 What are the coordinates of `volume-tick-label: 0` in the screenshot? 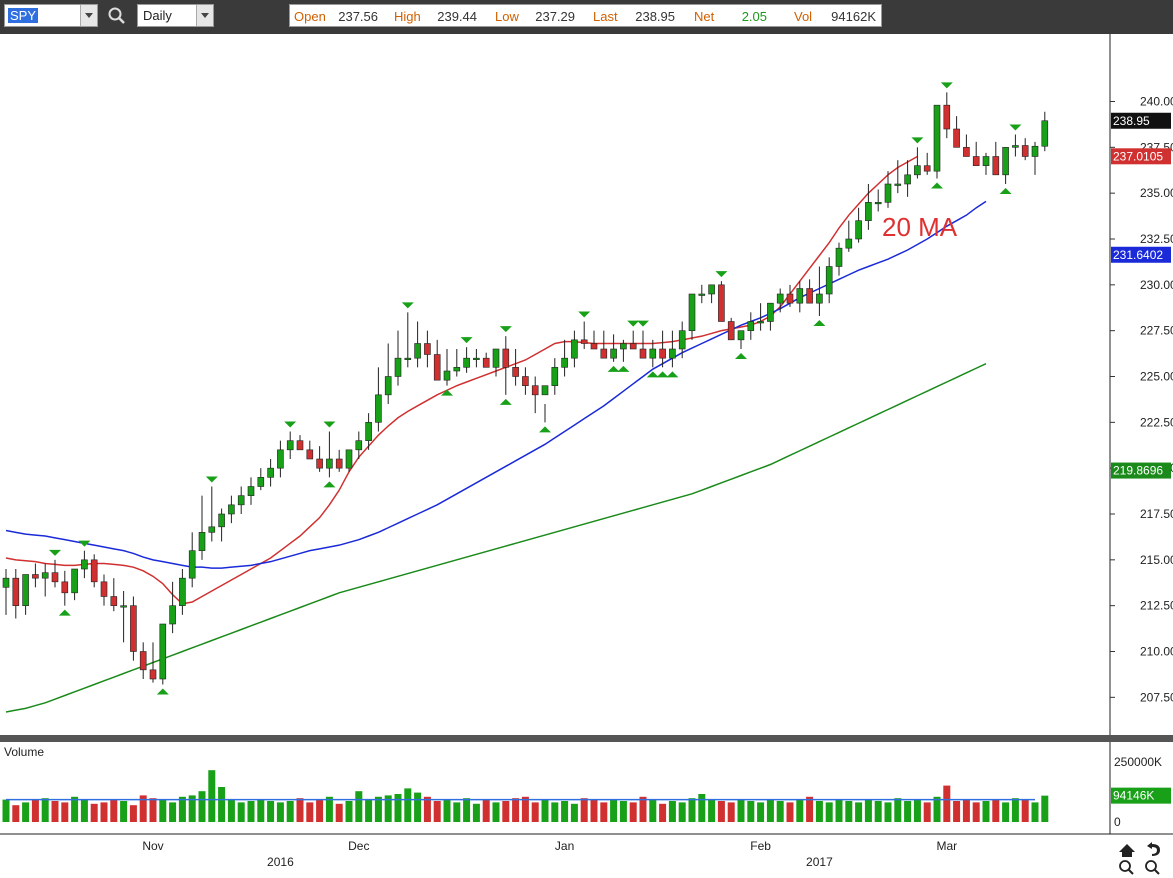 It's located at (1117, 822).